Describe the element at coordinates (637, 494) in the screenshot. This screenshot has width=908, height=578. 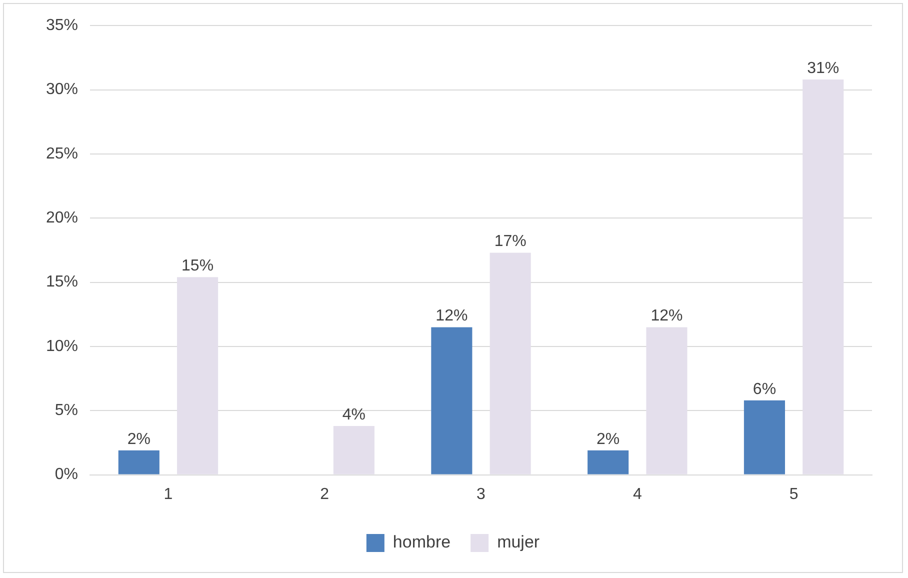
I see `x-tick-label: 4` at that location.